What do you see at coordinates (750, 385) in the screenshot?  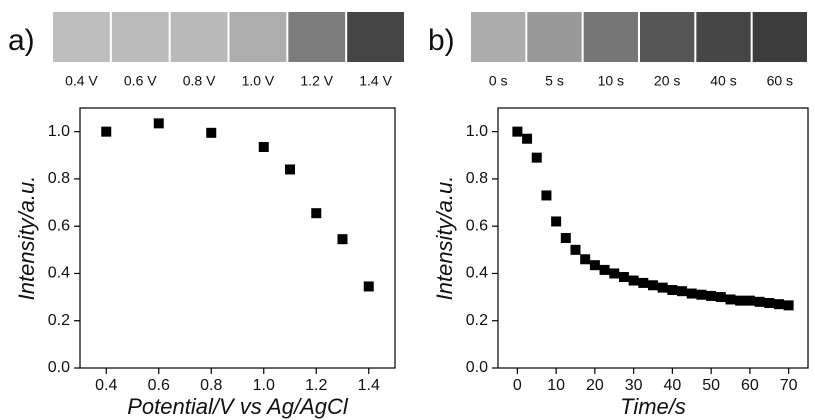 I see `x-tick-label: 60` at bounding box center [750, 385].